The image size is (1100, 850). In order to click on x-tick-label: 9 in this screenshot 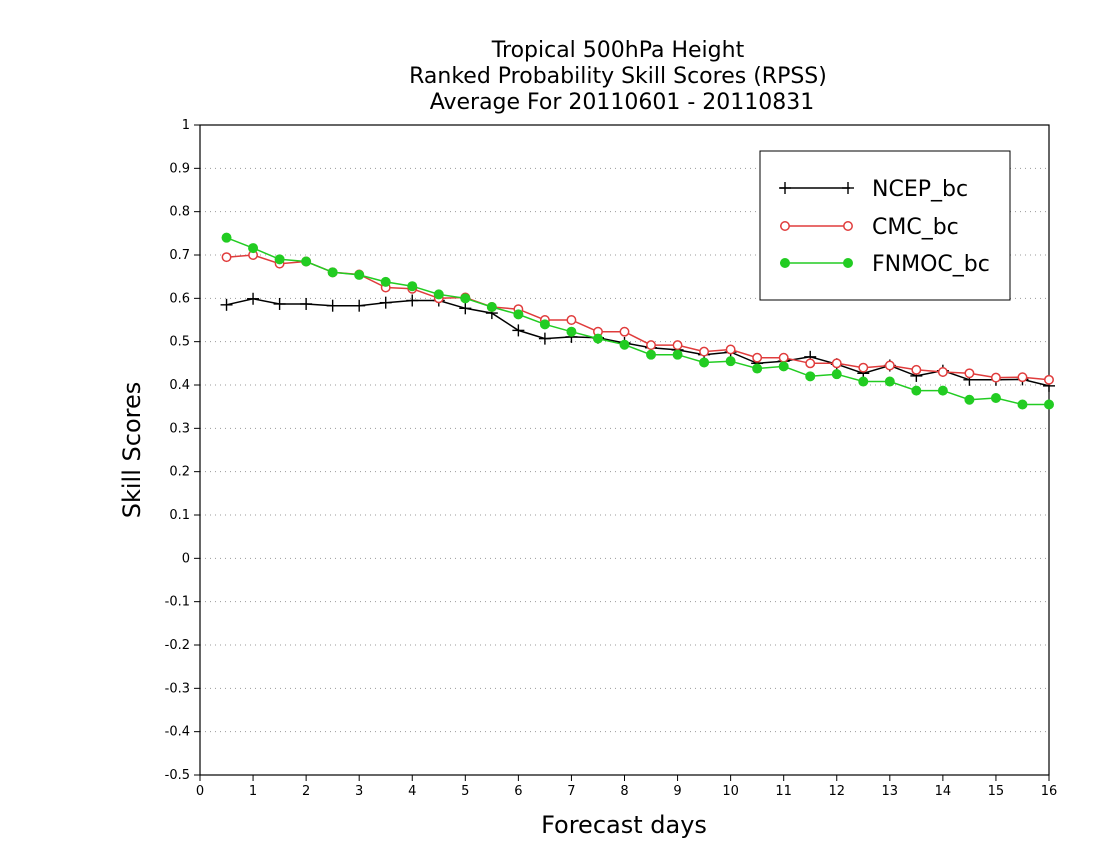, I will do `click(677, 791)`.